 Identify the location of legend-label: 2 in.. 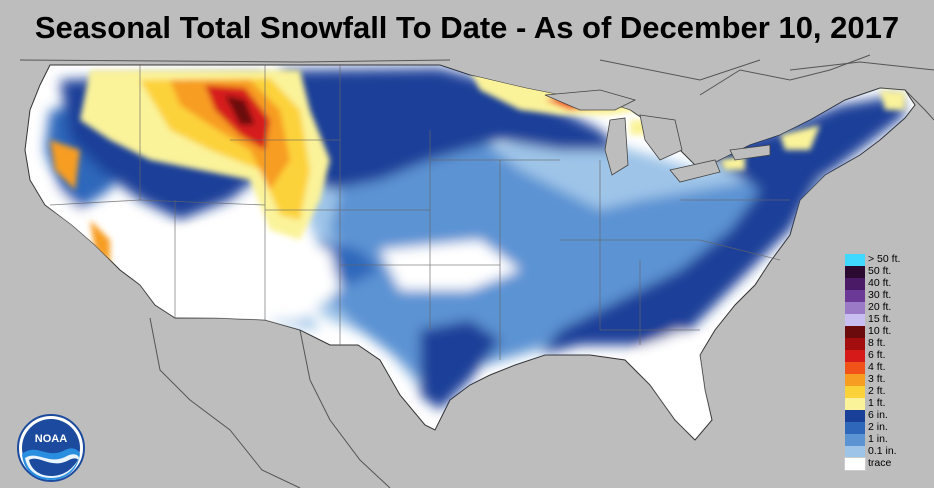
(878, 427).